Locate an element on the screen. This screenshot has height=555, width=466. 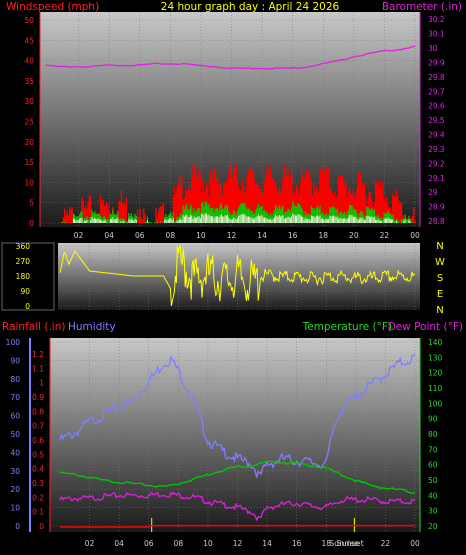
wind-x-tick: 16 is located at coordinates (293, 235).